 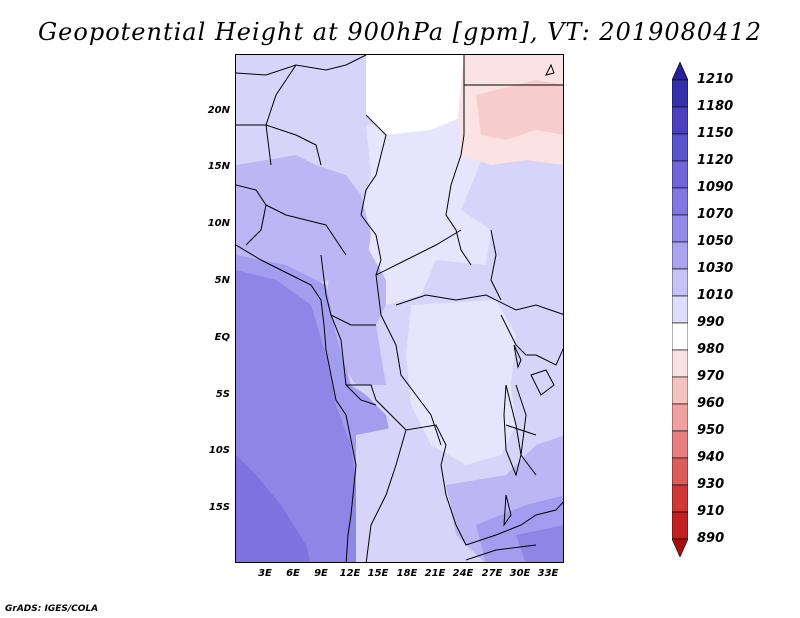 I want to click on field-1030-south, so click(x=403, y=493).